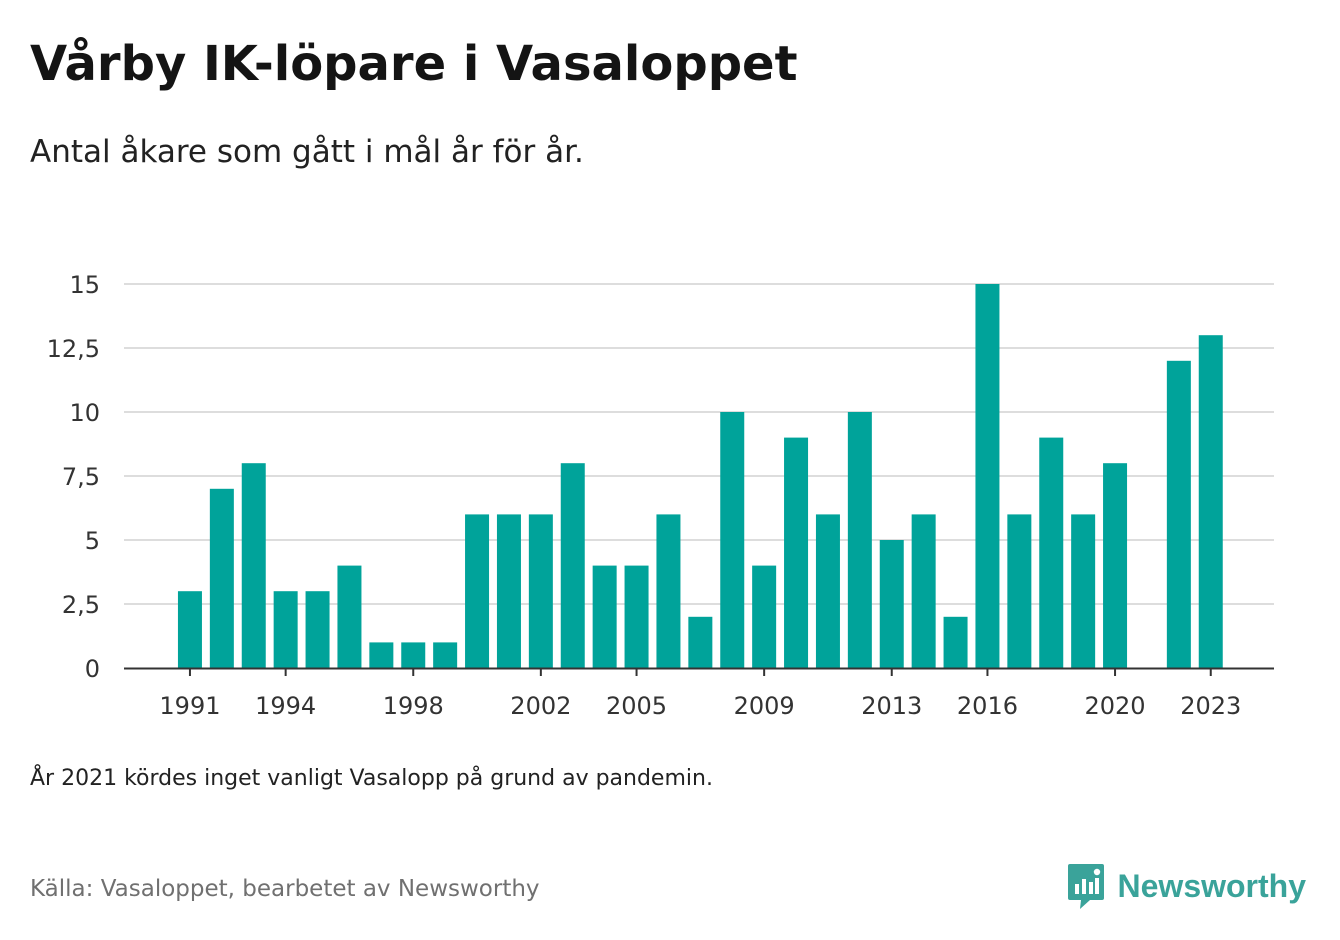 This screenshot has width=1340, height=940. Describe the element at coordinates (827, 591) in the screenshot. I see `bar-2011` at that location.